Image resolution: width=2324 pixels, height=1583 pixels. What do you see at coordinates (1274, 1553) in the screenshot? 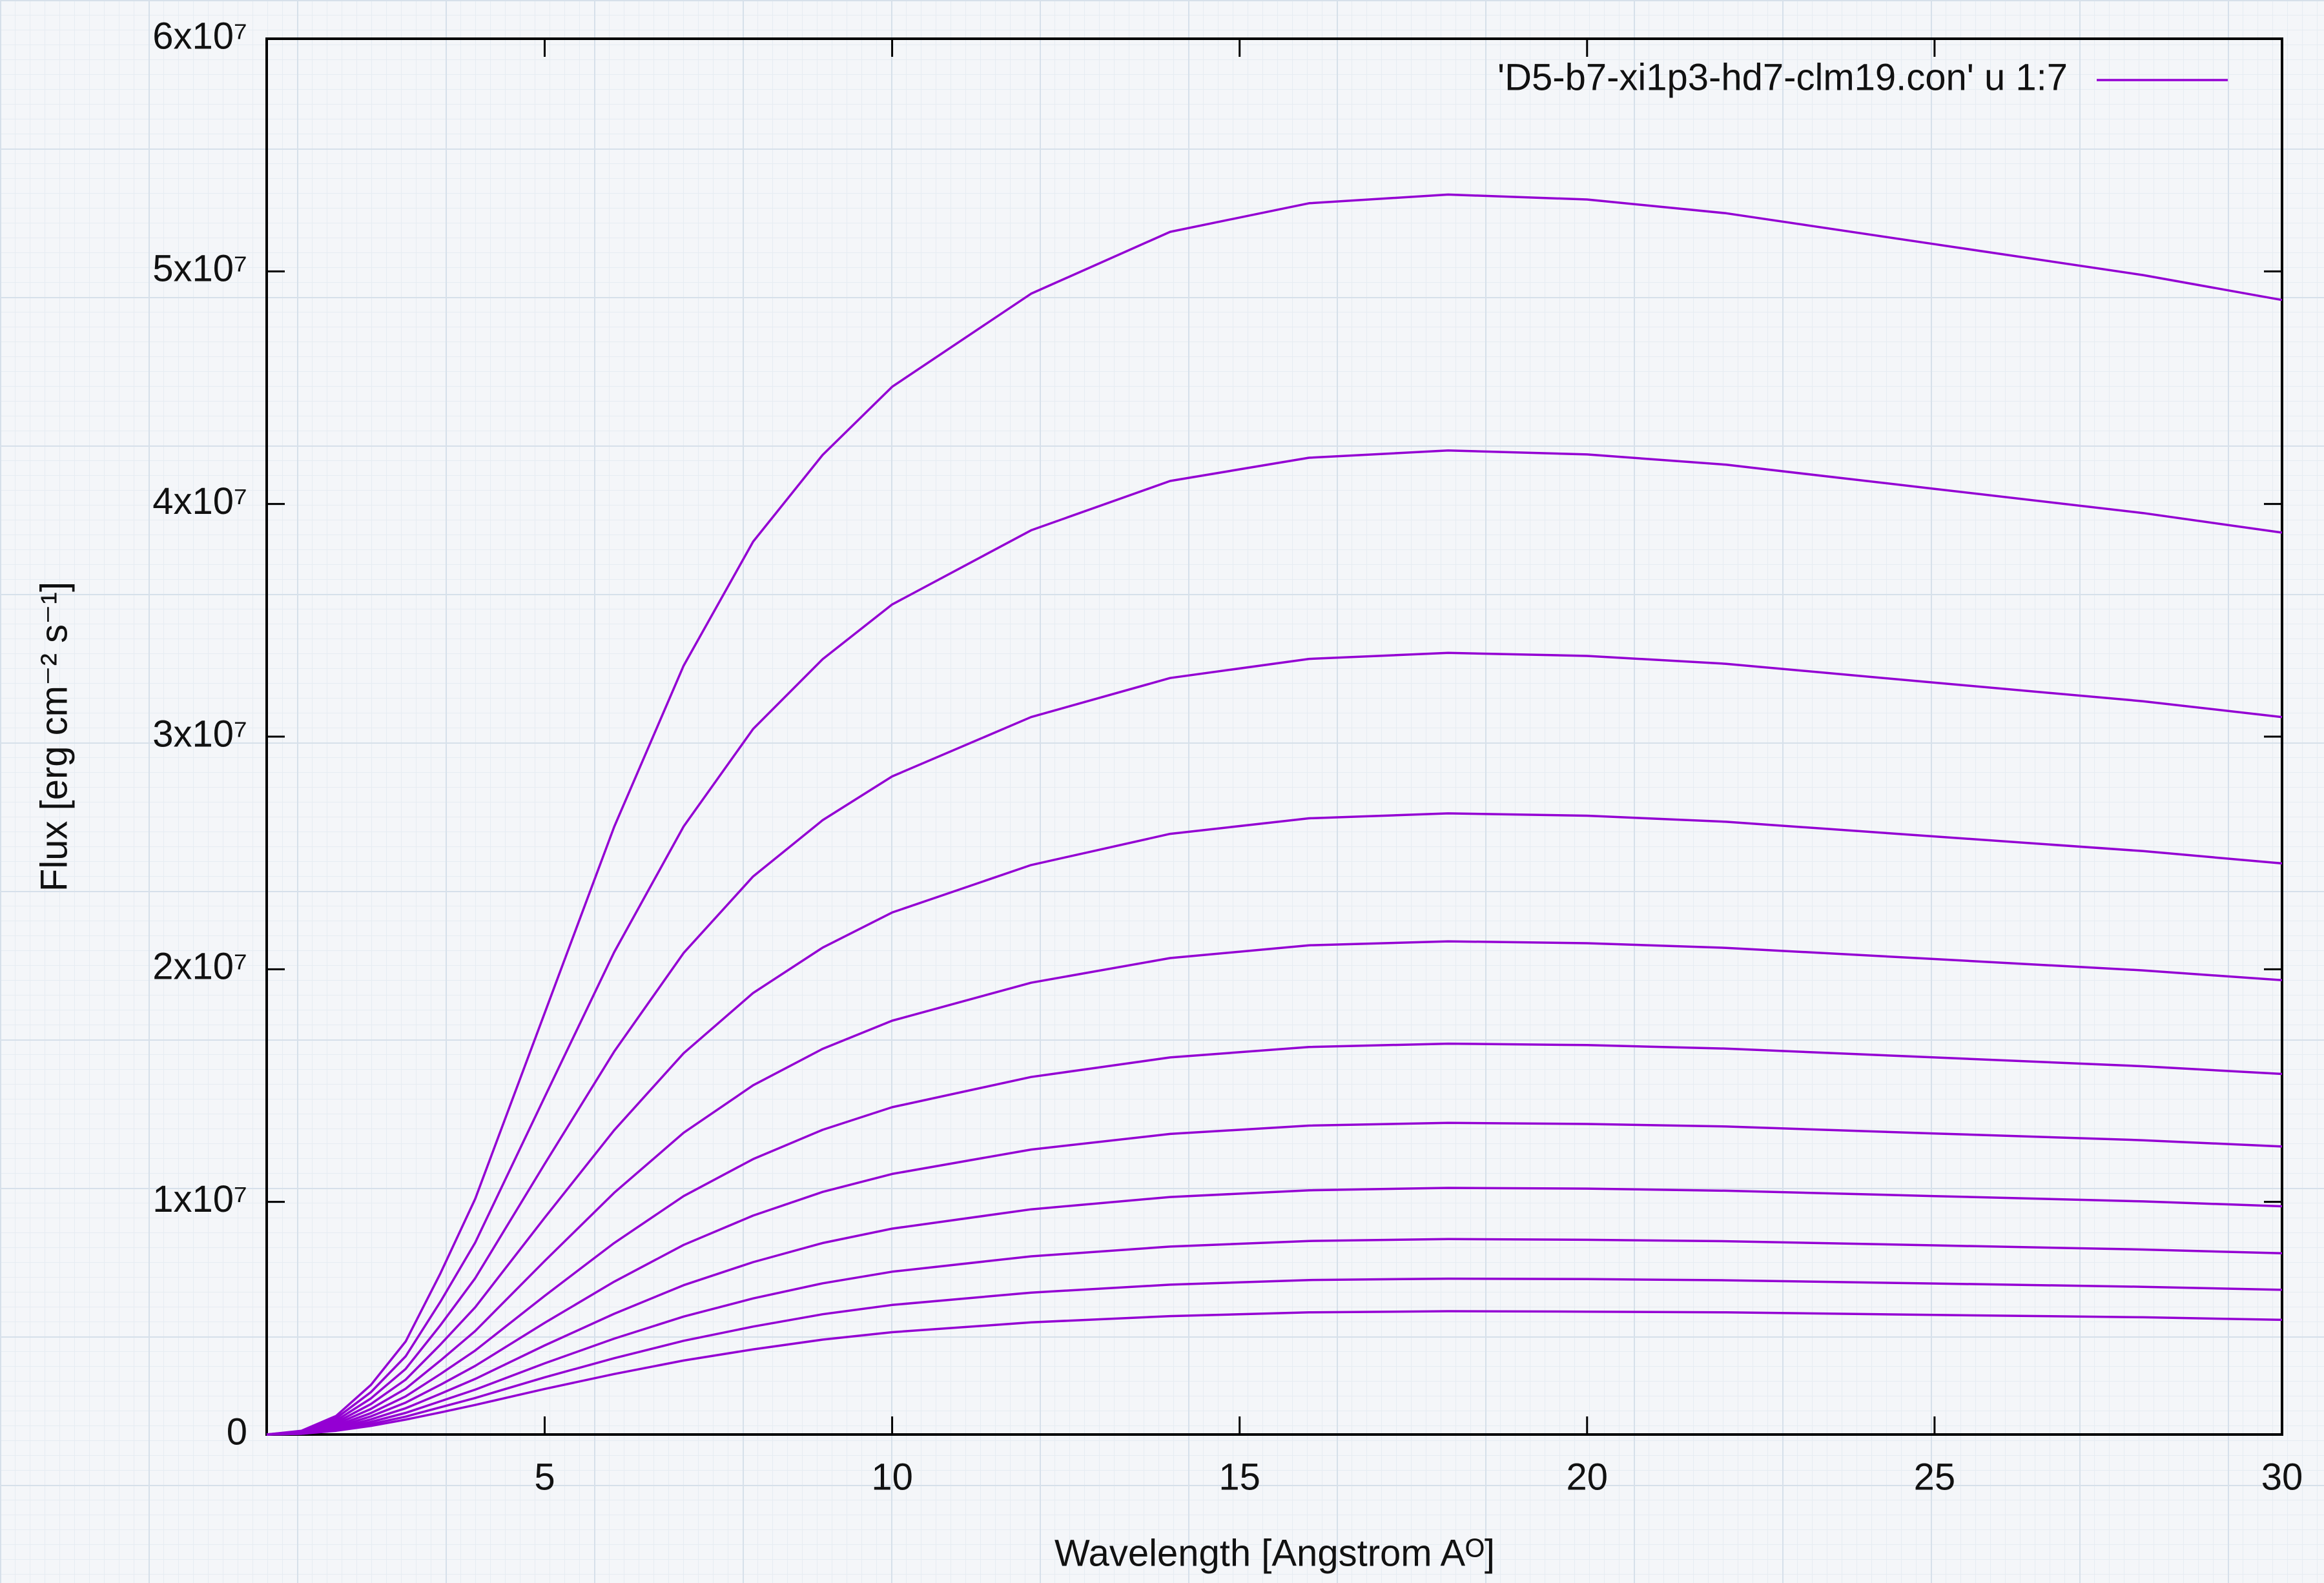
I see `x-axis-label: Wavelength [Angstrom Aᴼ]` at bounding box center [1274, 1553].